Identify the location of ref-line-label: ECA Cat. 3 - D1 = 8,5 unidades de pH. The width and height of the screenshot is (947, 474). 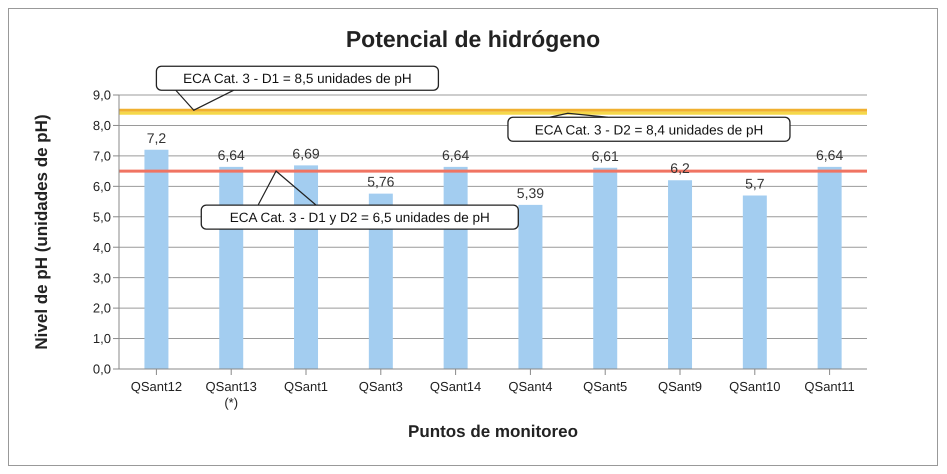
(297, 78).